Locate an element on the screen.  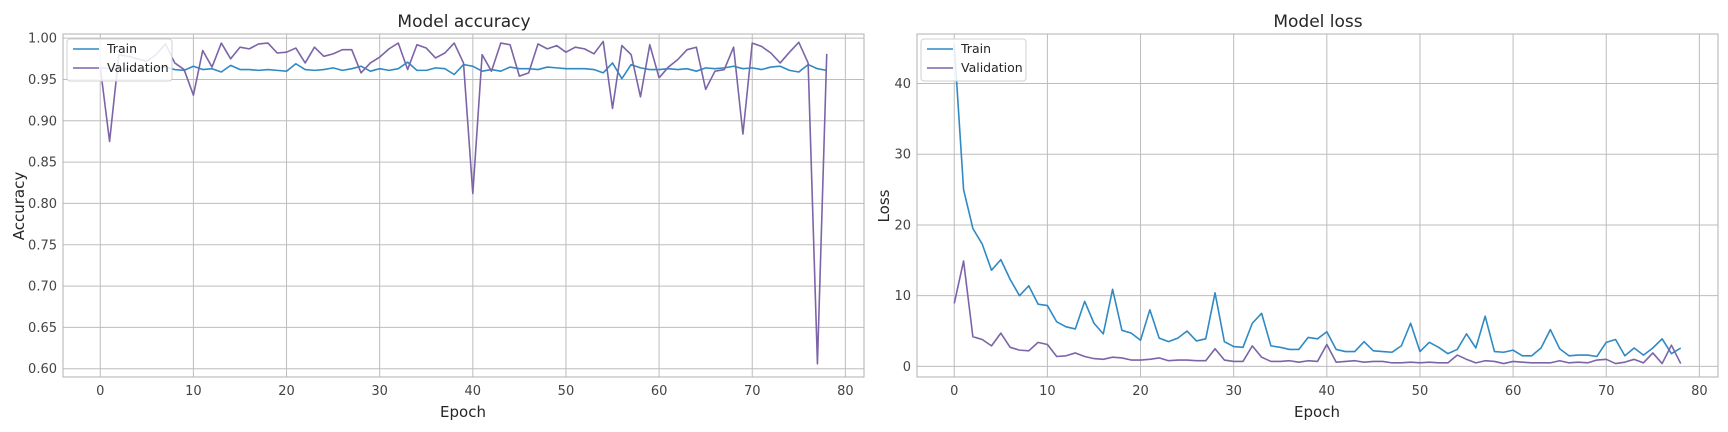
accuracy-y-tick-label: 0.85 is located at coordinates (42, 163).